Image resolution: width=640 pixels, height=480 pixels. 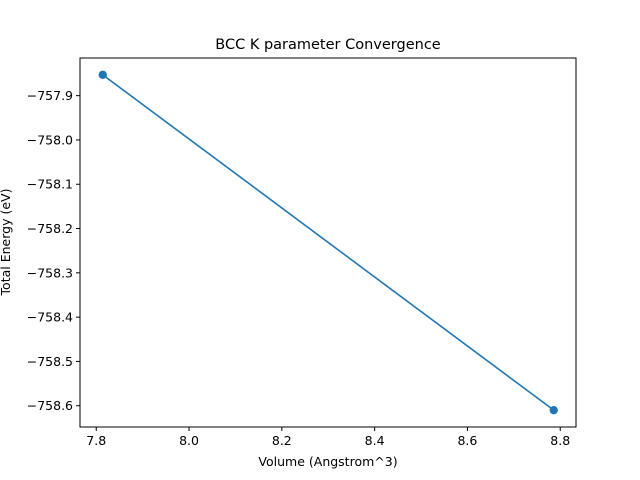 What do you see at coordinates (50, 361) in the screenshot?
I see `y-tick-label: −758.5` at bounding box center [50, 361].